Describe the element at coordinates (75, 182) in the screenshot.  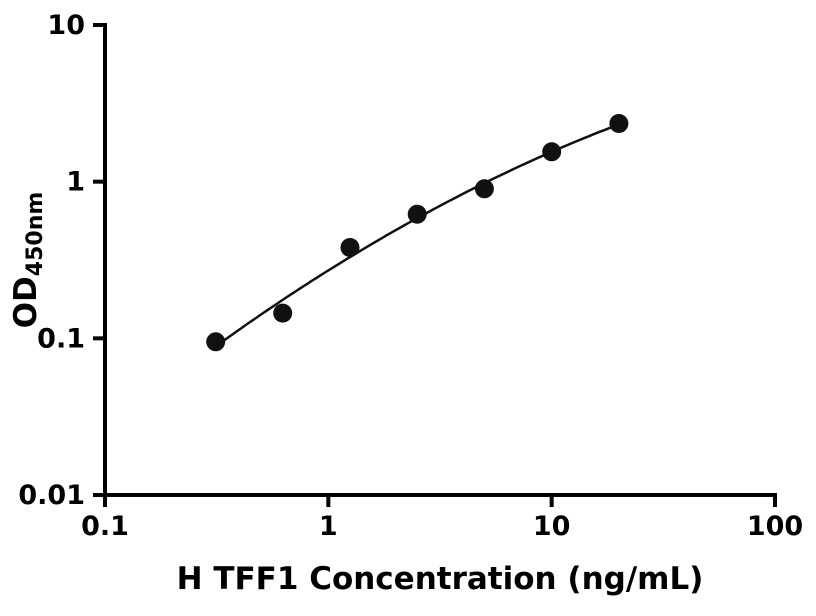
I see `y-tick-label: 1` at that location.